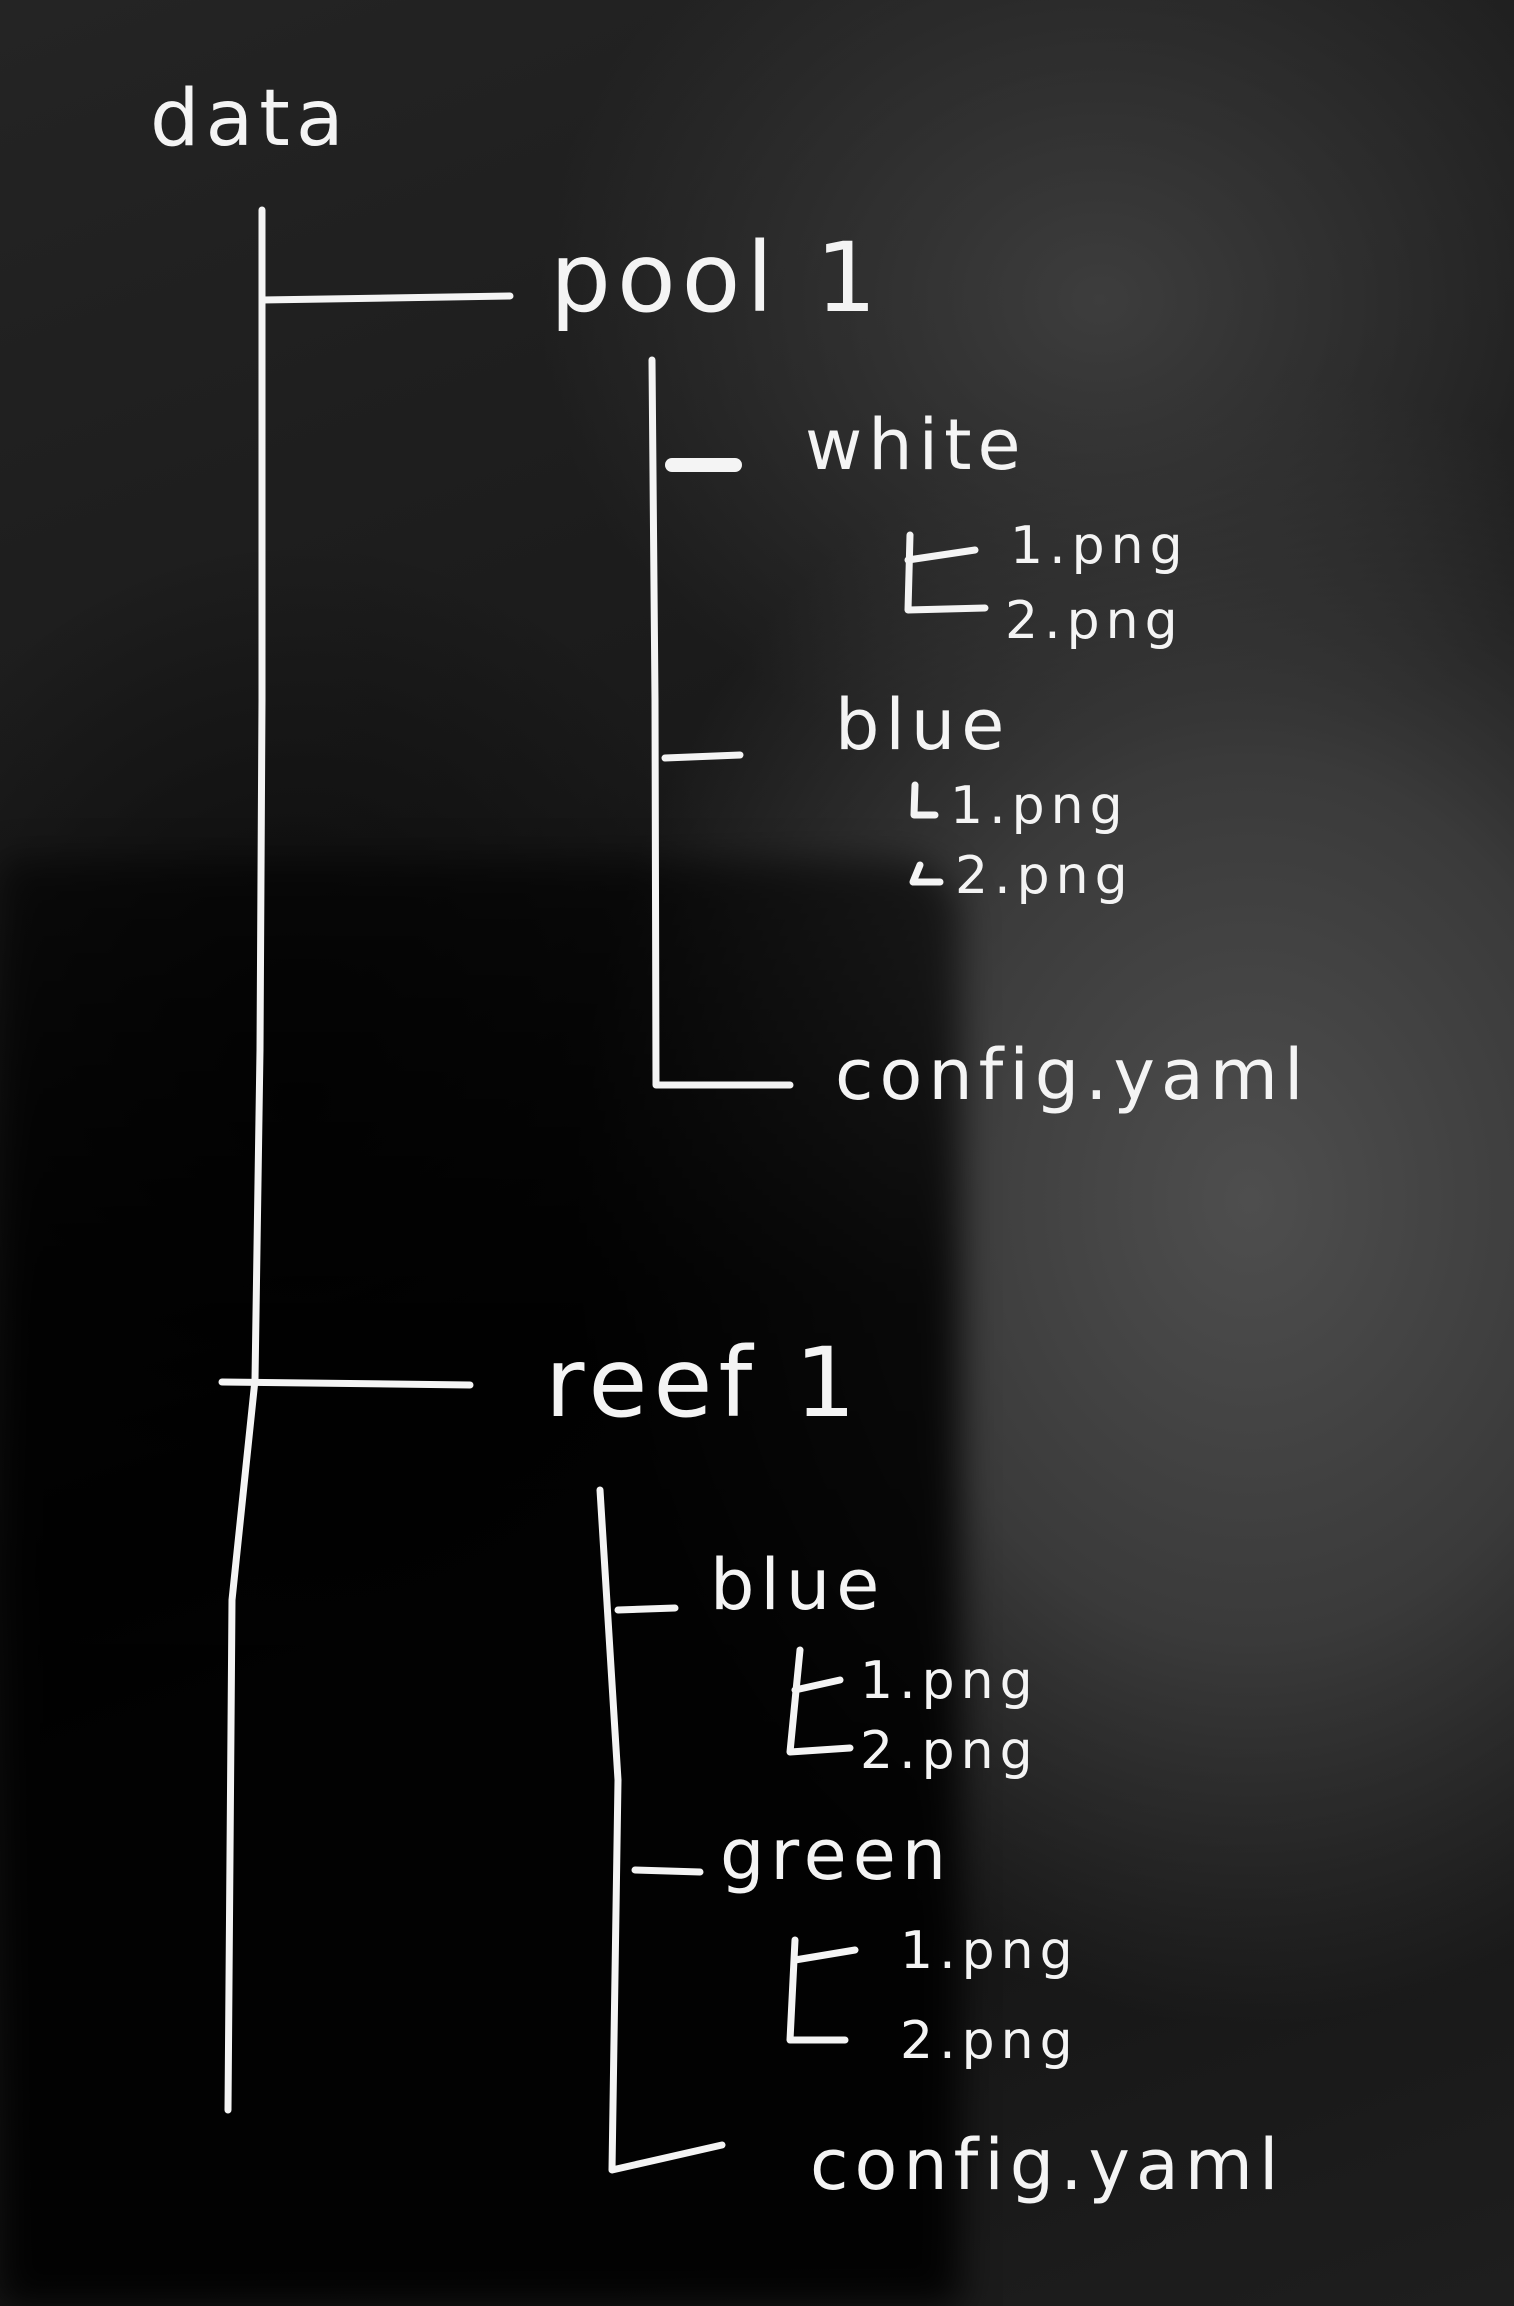  What do you see at coordinates (916, 445) in the screenshot?
I see `pool-white-label: white` at bounding box center [916, 445].